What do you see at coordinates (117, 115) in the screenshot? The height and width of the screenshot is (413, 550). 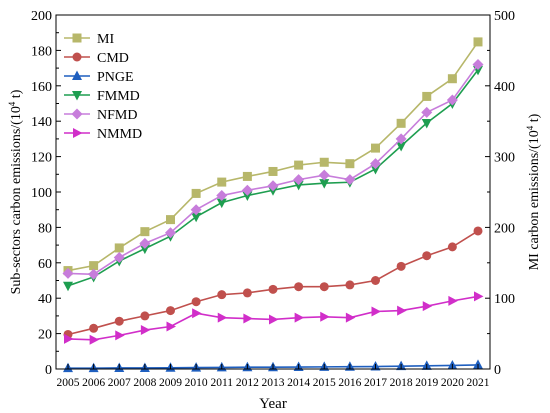 I see `legend-label-nfmd: NFMD` at bounding box center [117, 115].